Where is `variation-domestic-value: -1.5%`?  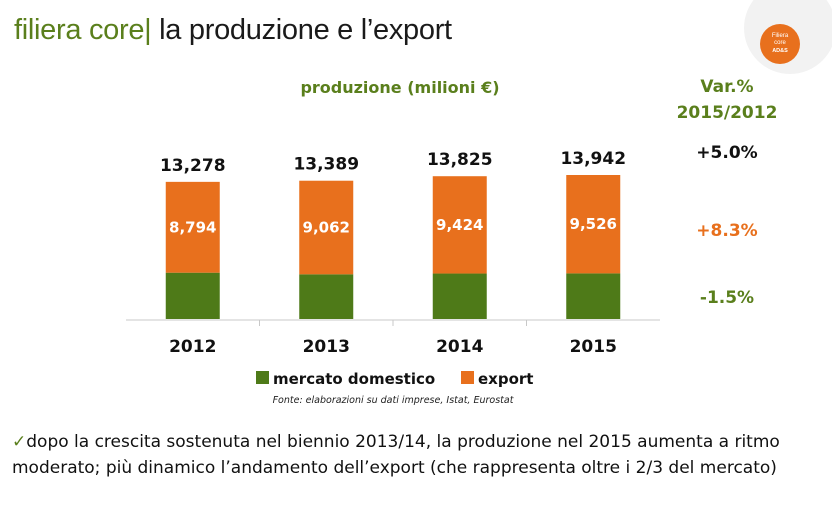 variation-domestic-value: -1.5% is located at coordinates (727, 298).